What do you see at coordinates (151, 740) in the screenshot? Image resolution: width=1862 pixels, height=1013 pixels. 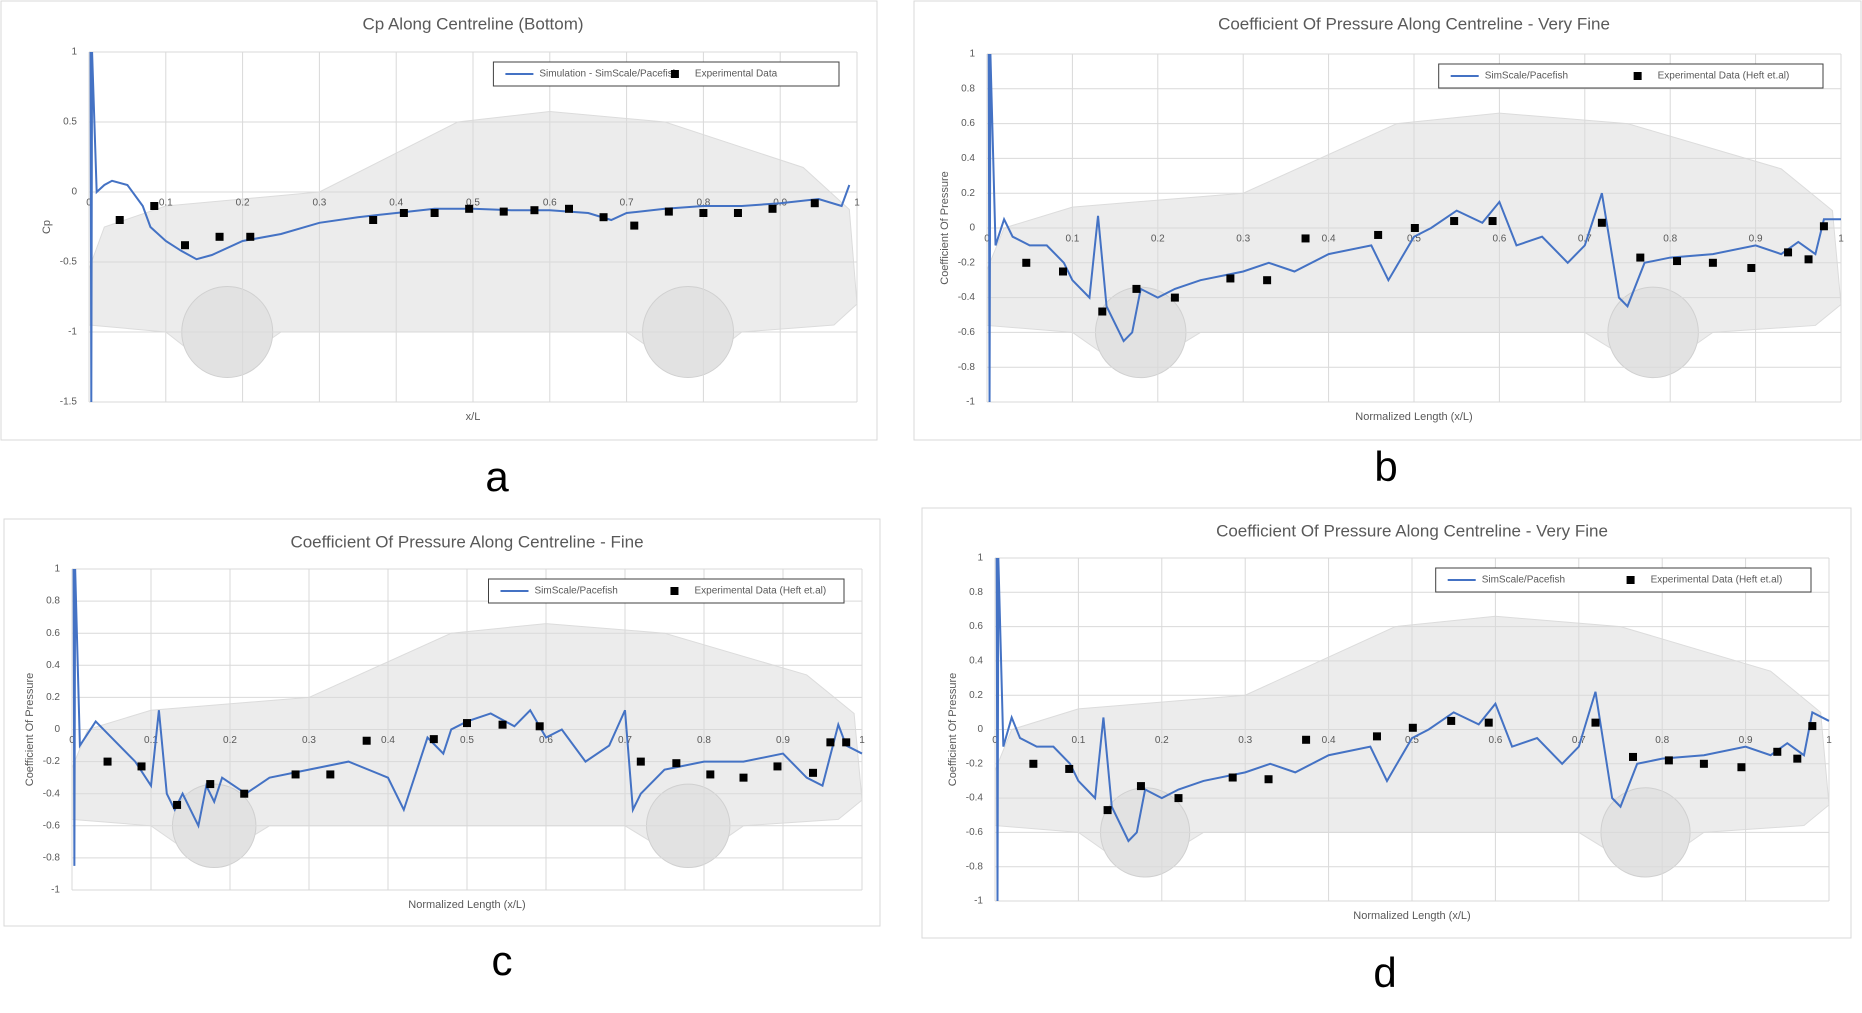 I see `x-tick-label: 0.1` at bounding box center [151, 740].